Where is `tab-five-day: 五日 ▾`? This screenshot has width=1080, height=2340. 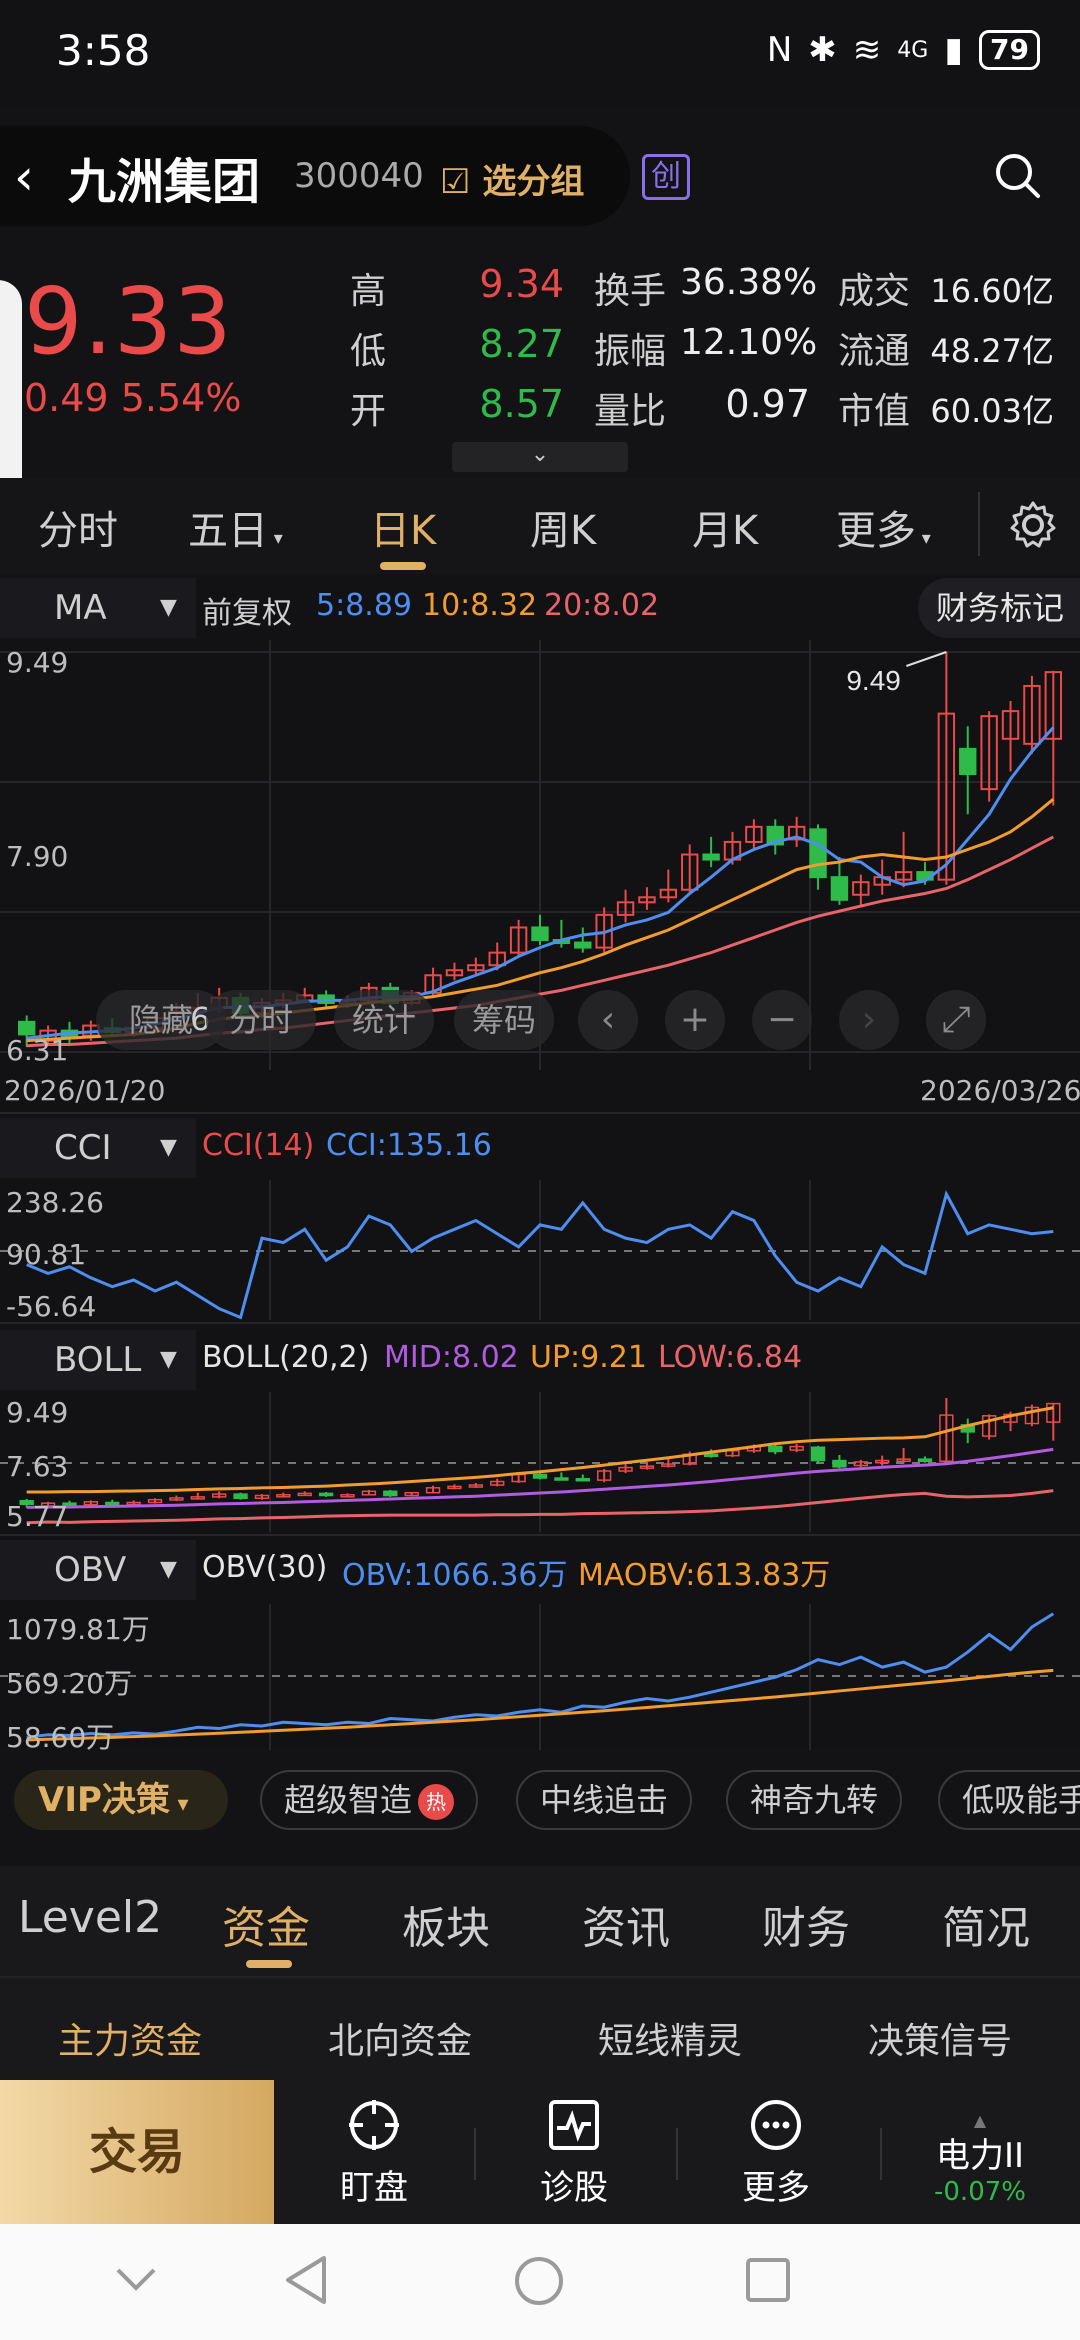
tab-five-day: 五日 ▾ is located at coordinates (235, 527).